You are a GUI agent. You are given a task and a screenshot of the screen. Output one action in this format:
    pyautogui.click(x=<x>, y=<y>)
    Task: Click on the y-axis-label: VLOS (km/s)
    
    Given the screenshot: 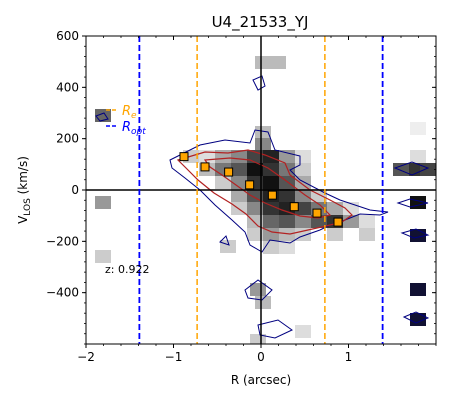 What is the action you would take?
    pyautogui.click(x=24, y=190)
    